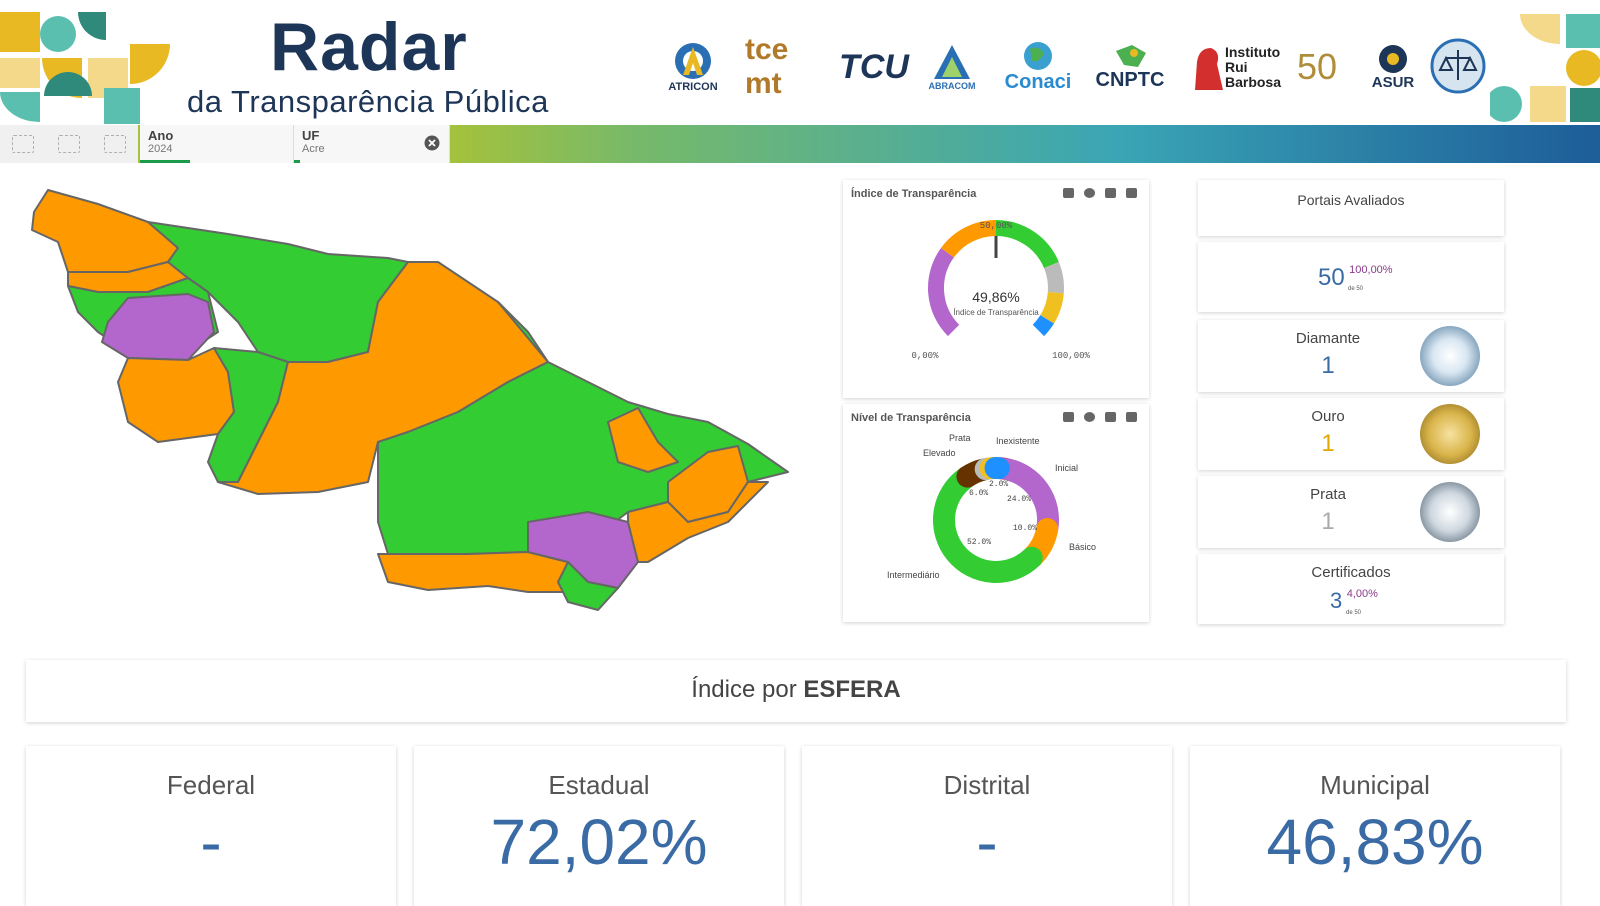  I want to click on partner-logo-tcemt: tce mt, so click(783, 67).